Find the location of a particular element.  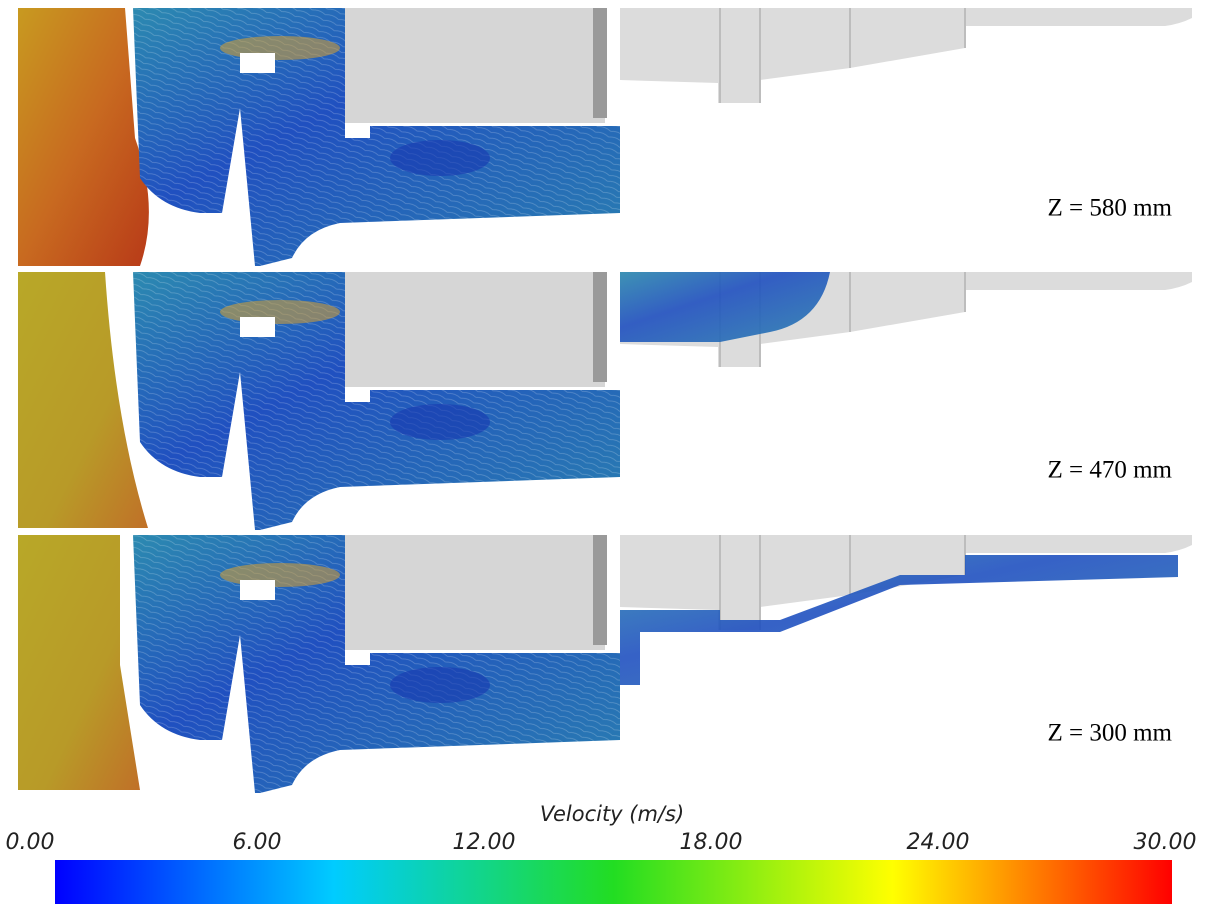

tick-label: 12.00 is located at coordinates (484, 842).